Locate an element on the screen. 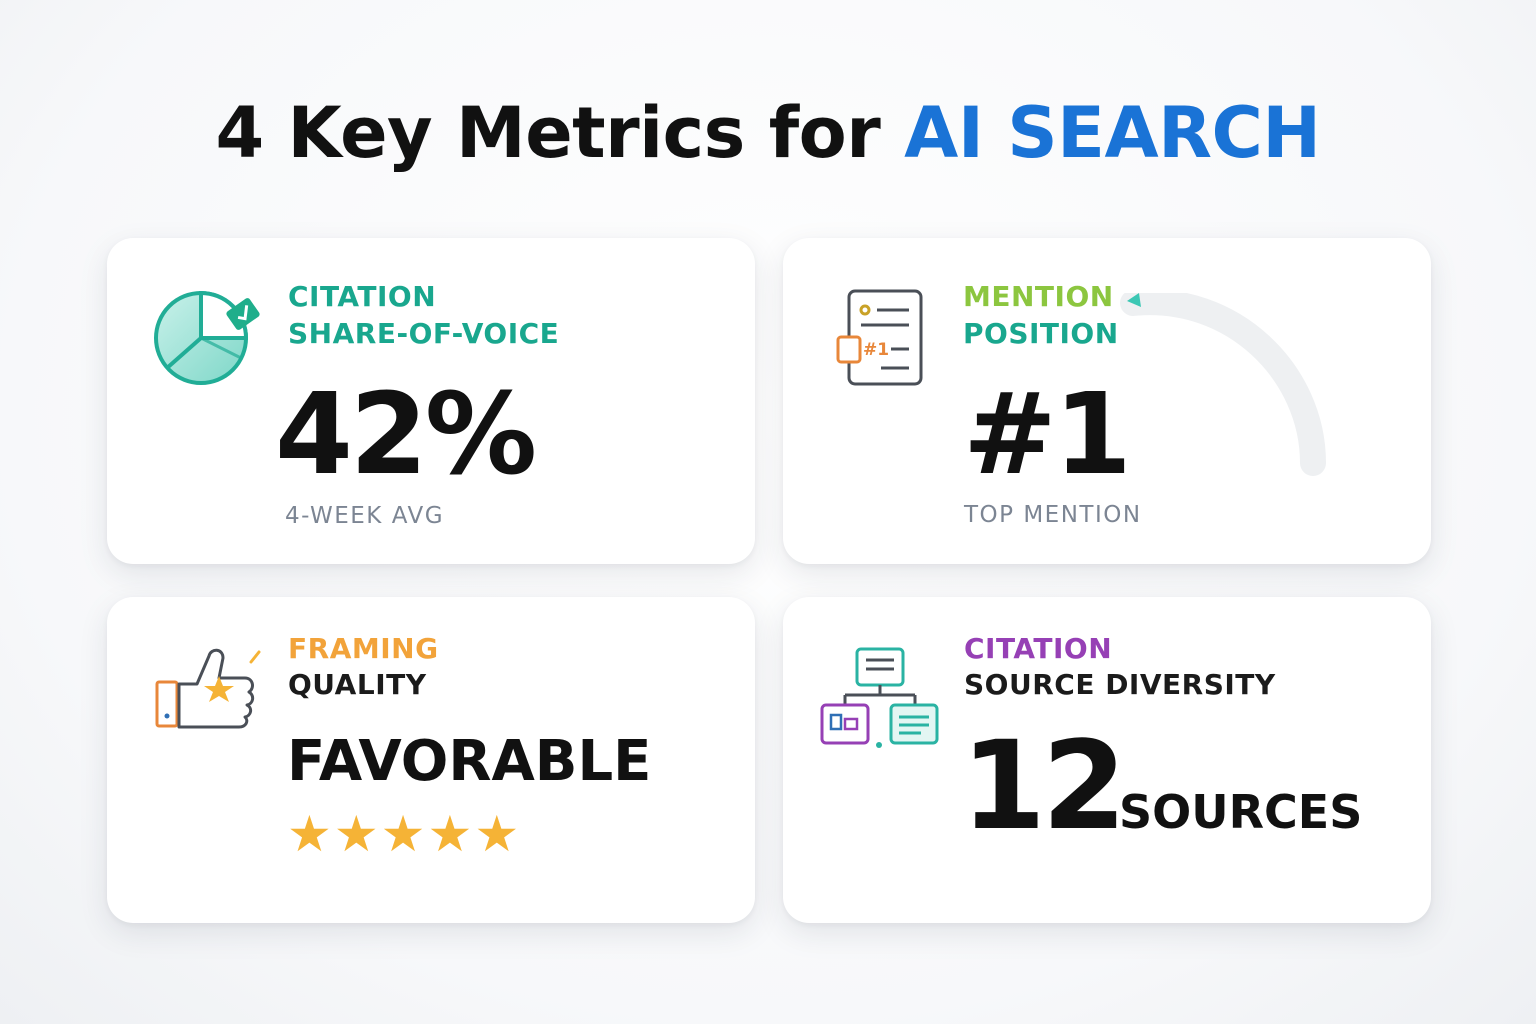 The width and height of the screenshot is (1536, 1024). page-title: 4 Key Metrics for AI SEARCH is located at coordinates (768, 133).